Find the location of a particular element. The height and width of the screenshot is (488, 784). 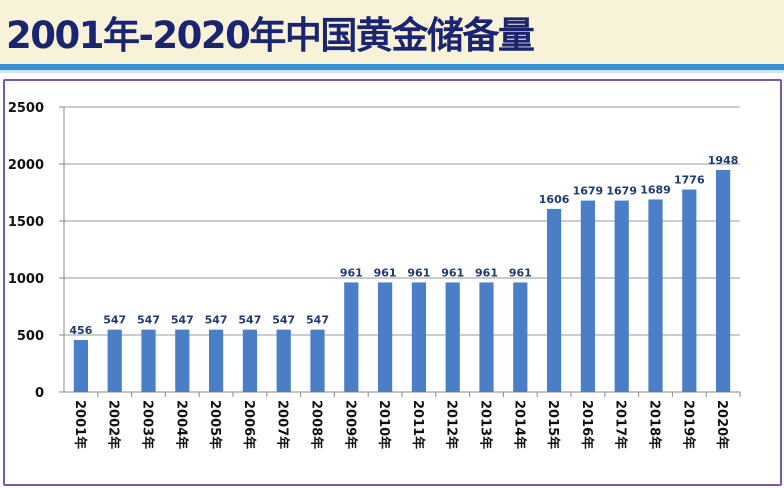

x-tick-label: 2010年 is located at coordinates (384, 424).